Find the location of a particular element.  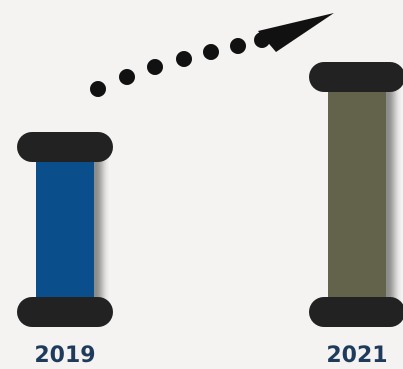

x-tick-label-2021: 2021 is located at coordinates (356, 355).